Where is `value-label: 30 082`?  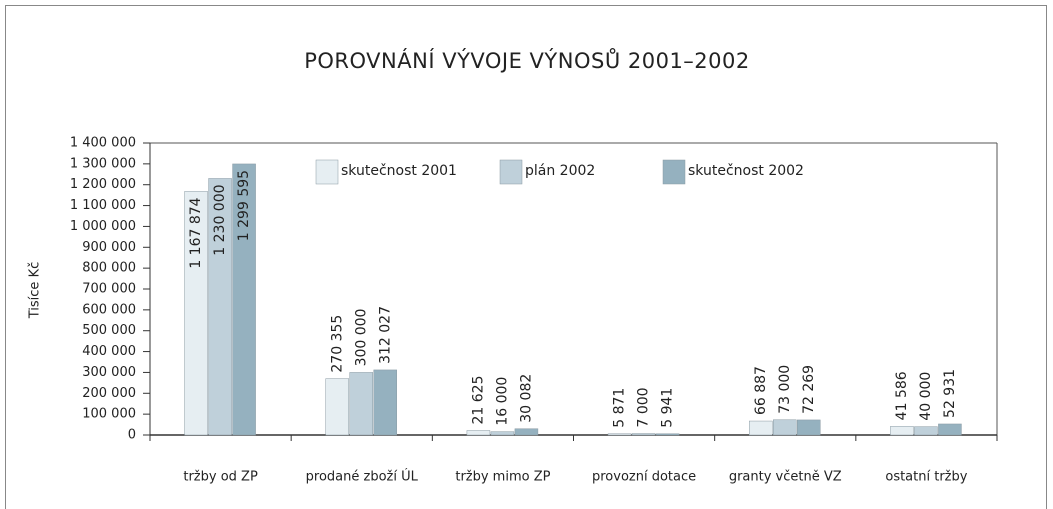 value-label: 30 082 is located at coordinates (526, 398).